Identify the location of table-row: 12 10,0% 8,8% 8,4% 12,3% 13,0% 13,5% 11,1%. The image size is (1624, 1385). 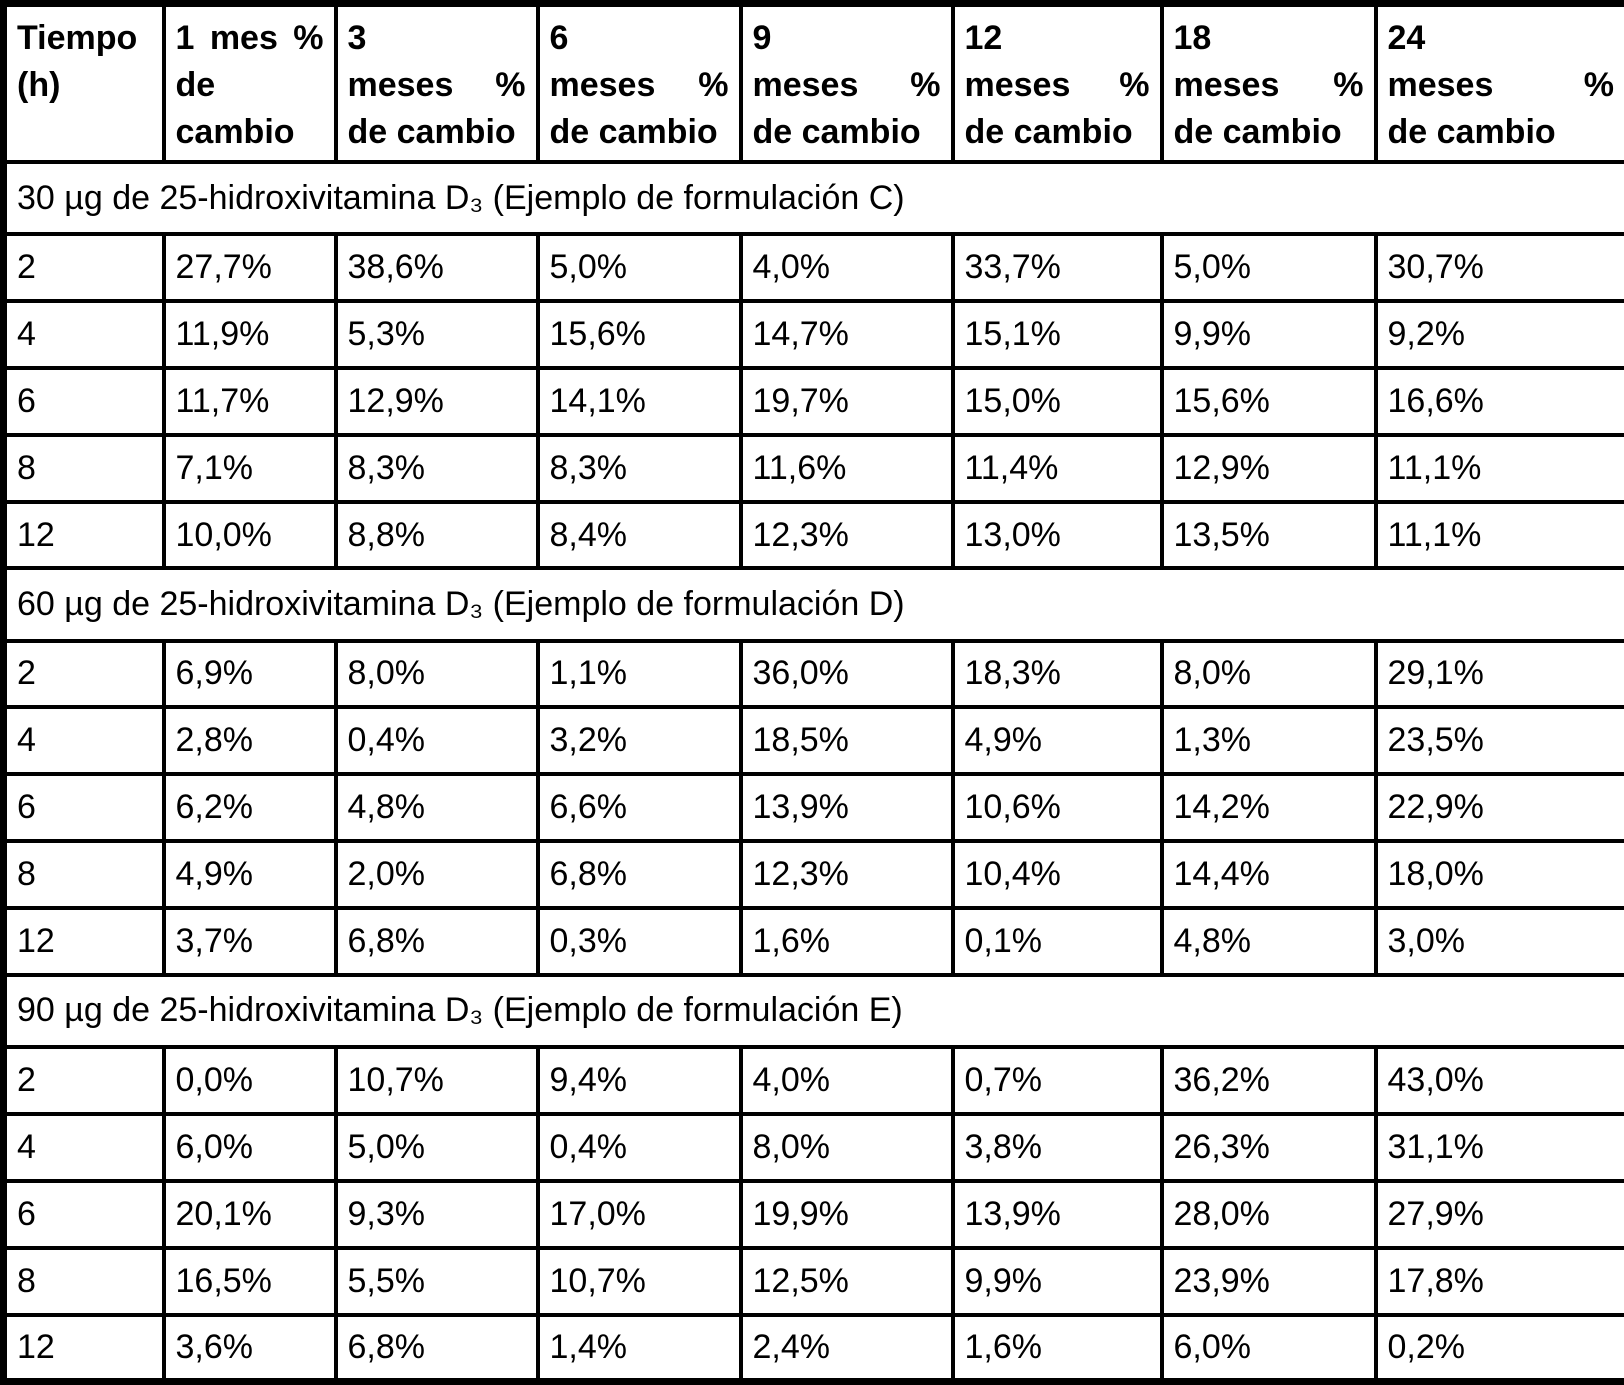
(812, 535).